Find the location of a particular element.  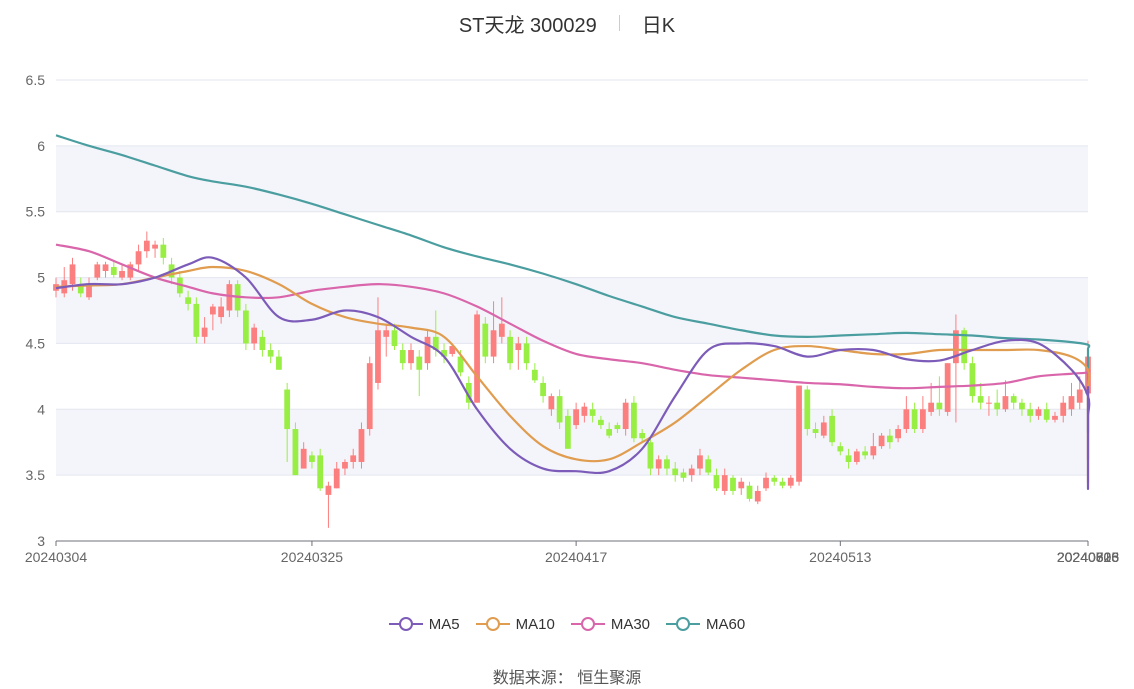

legend-marker-ma10-icon is located at coordinates (492, 624).